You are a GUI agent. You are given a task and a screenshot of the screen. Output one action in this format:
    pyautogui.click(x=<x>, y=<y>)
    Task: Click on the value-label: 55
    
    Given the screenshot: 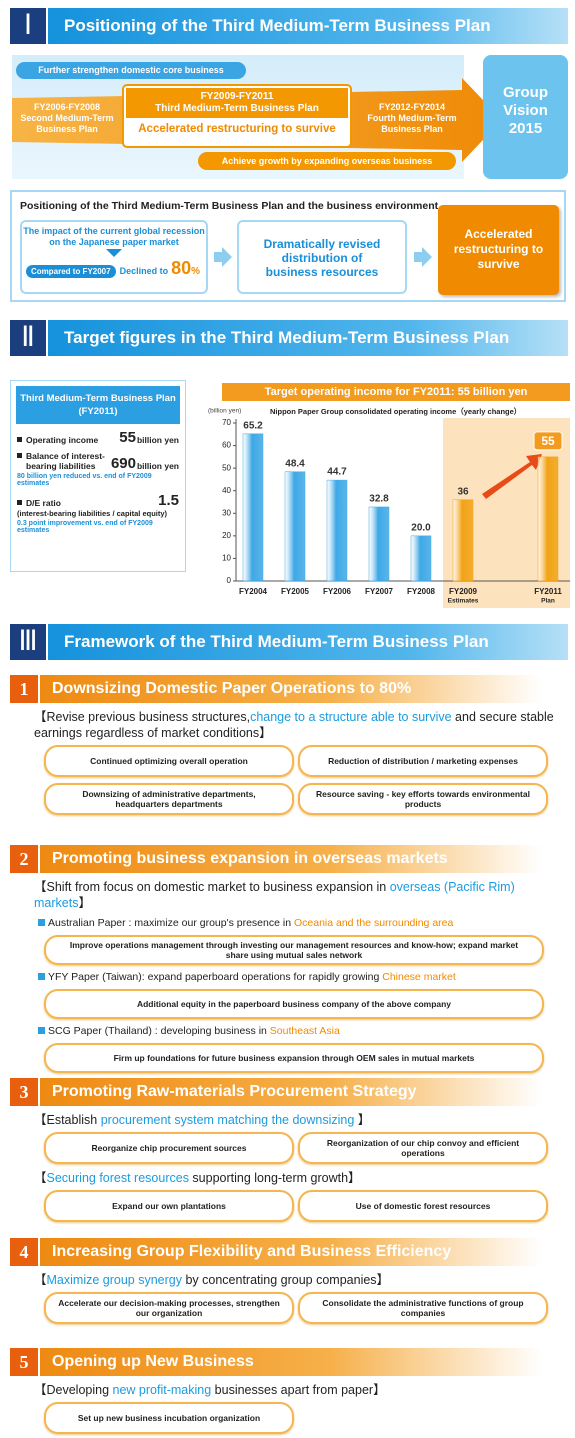 What is the action you would take?
    pyautogui.click(x=548, y=441)
    